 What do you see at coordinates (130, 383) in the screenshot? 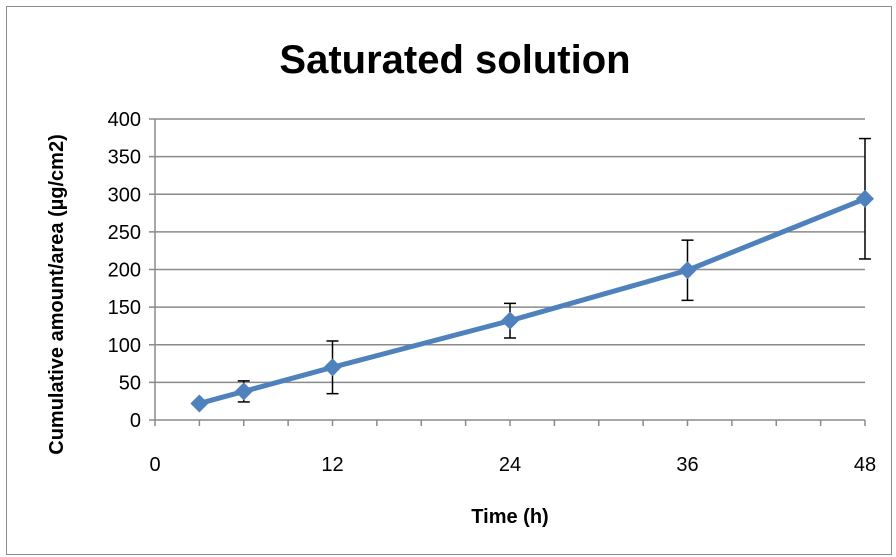
I see `y-tick-label-50: 50` at bounding box center [130, 383].